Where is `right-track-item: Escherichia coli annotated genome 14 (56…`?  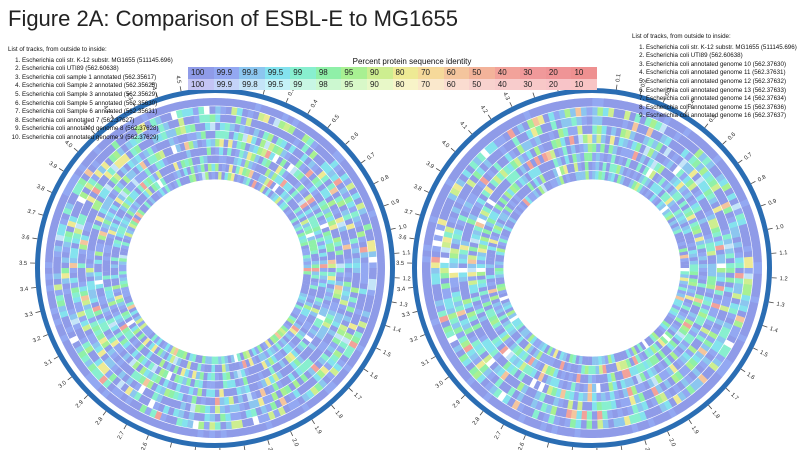
right-track-item: Escherichia coli annotated genome 14 (56… is located at coordinates (721, 99).